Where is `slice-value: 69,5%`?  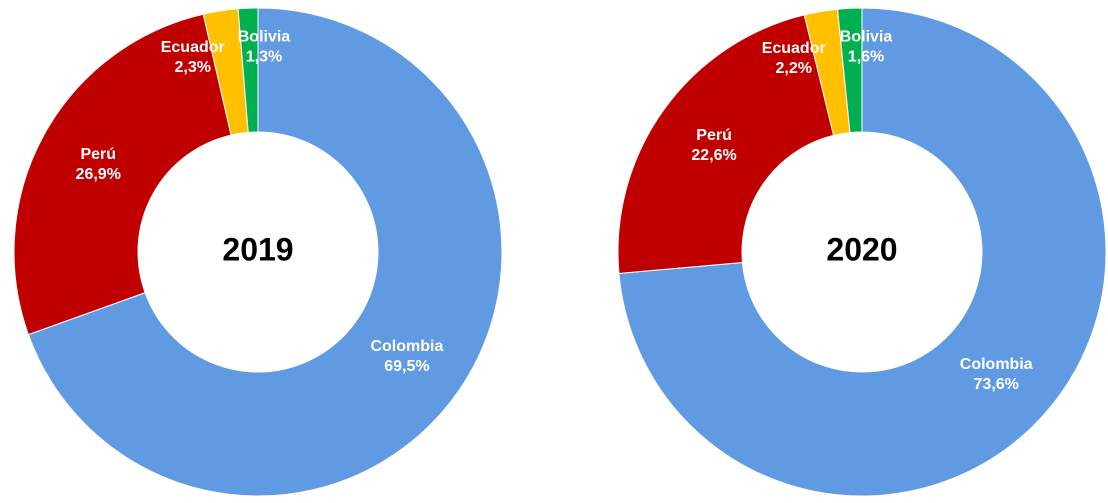 slice-value: 69,5% is located at coordinates (406, 366).